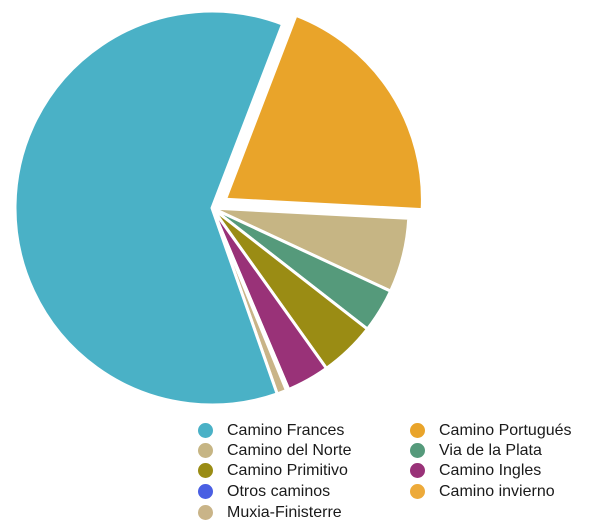 The width and height of the screenshot is (597, 528). I want to click on legend-label: Camino Primitivo, so click(287, 470).